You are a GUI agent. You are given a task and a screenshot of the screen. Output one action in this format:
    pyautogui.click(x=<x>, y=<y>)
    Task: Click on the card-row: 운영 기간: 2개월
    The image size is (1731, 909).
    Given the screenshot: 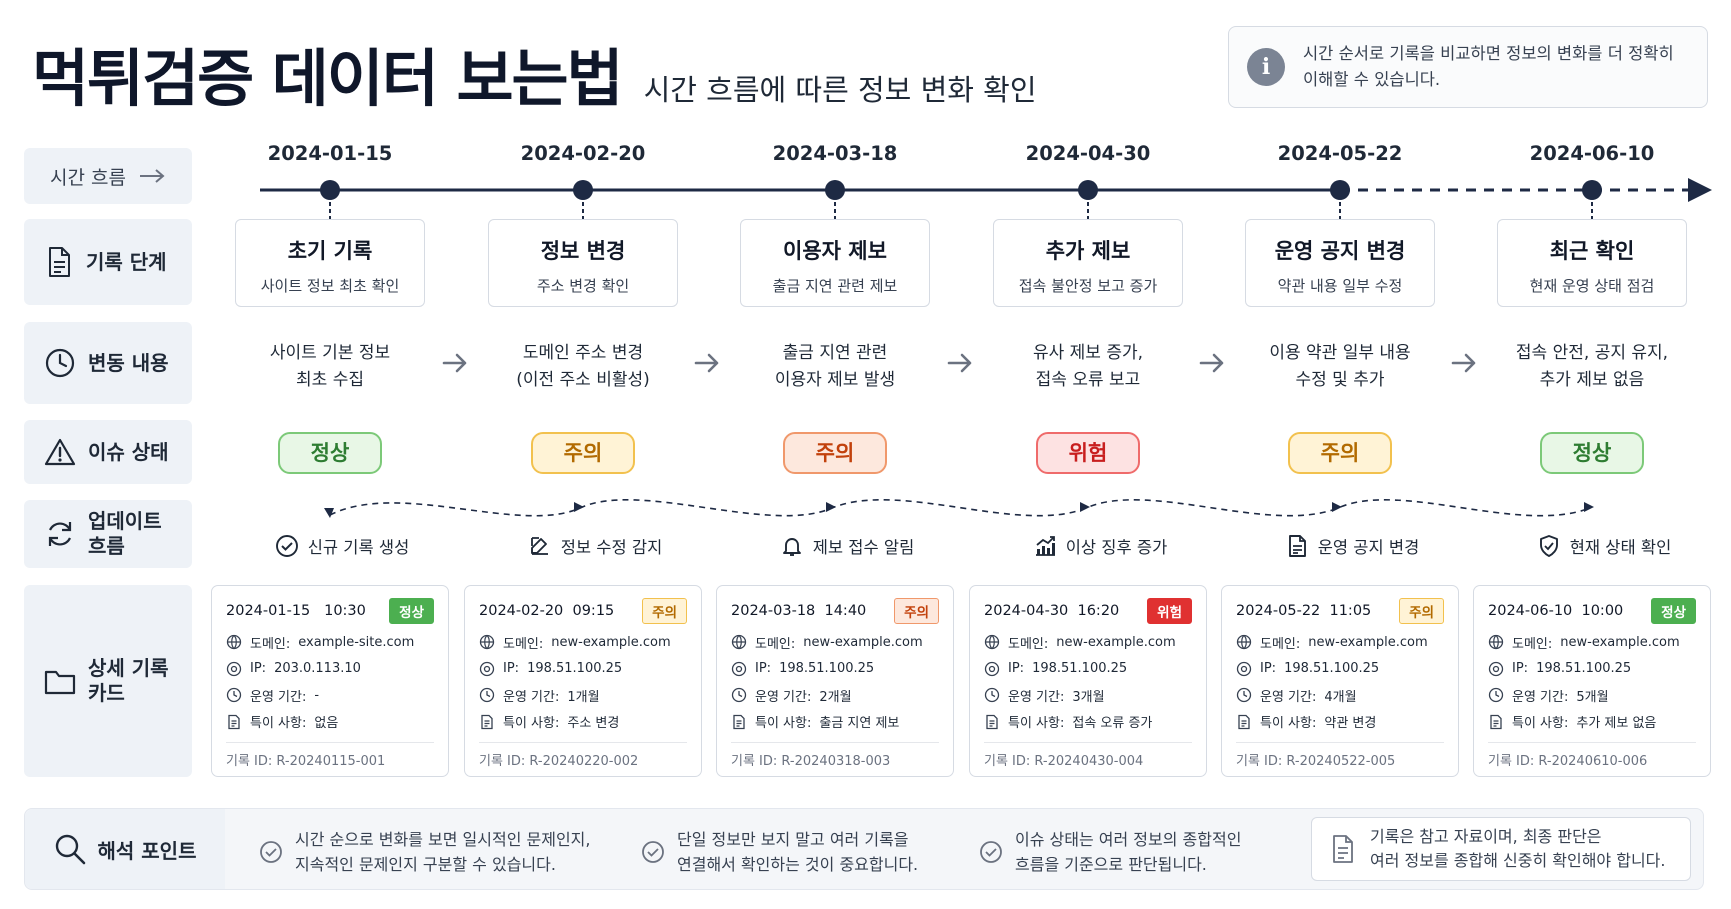 What is the action you would take?
    pyautogui.click(x=835, y=695)
    